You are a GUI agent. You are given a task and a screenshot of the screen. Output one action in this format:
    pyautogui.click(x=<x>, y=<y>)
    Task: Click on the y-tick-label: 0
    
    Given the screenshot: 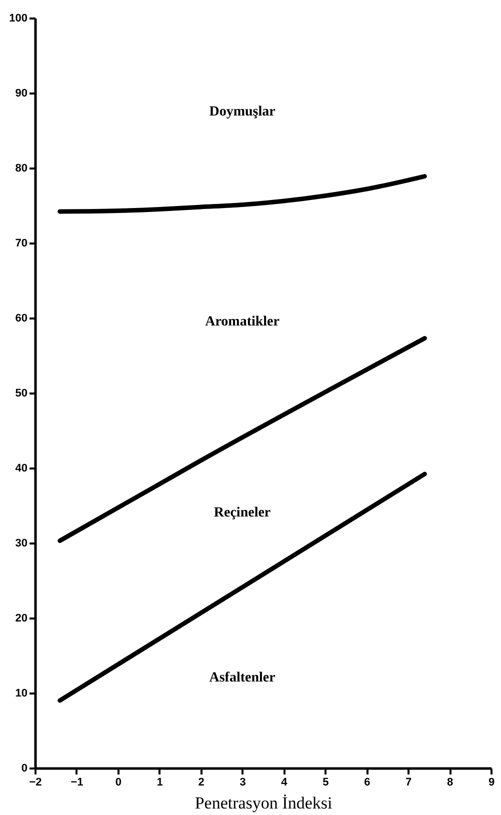 What is the action you would take?
    pyautogui.click(x=24, y=768)
    